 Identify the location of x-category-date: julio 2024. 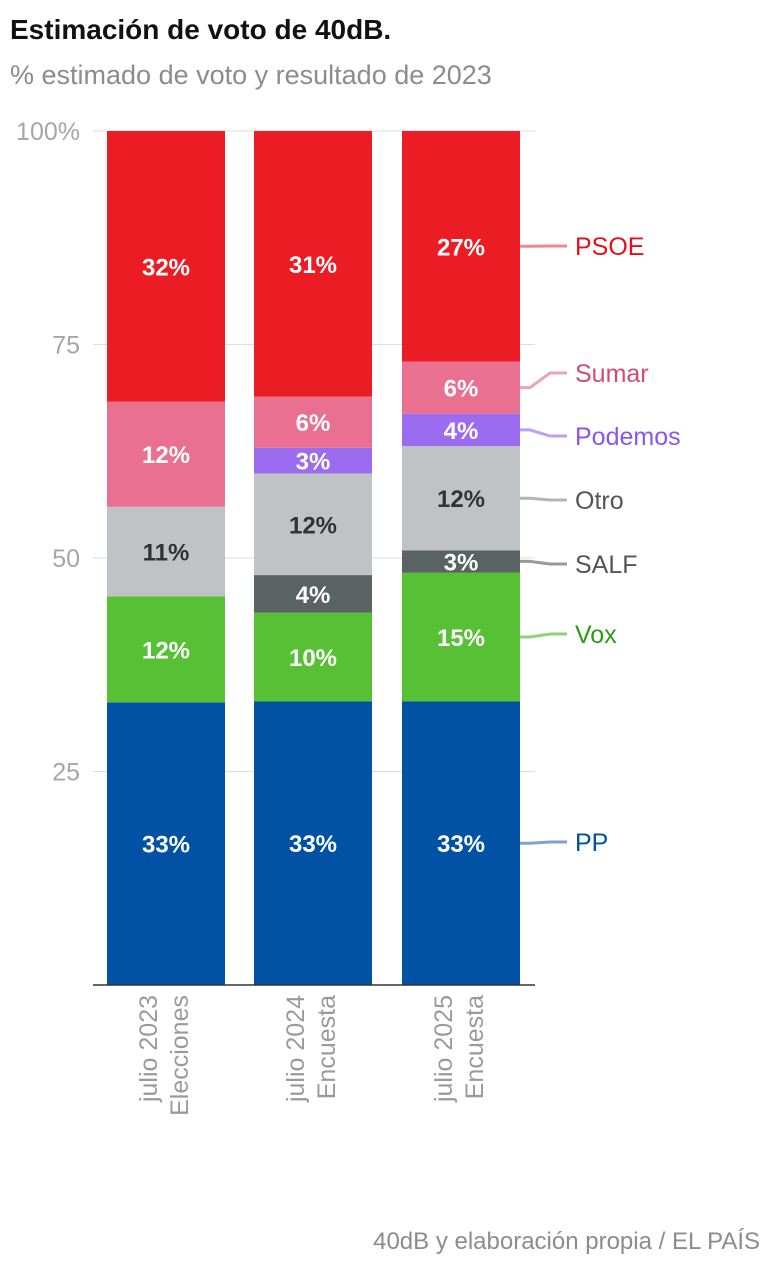
(296, 1049).